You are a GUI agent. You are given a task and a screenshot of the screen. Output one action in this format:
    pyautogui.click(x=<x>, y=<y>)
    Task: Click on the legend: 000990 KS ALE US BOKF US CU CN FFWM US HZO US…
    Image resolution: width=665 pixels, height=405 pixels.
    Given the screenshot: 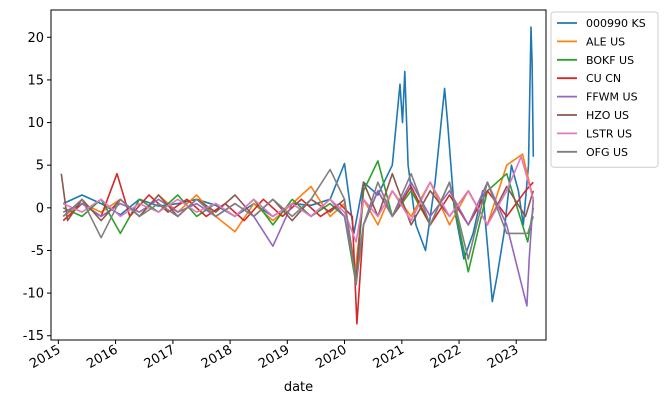 What is the action you would take?
    pyautogui.click(x=604, y=89)
    